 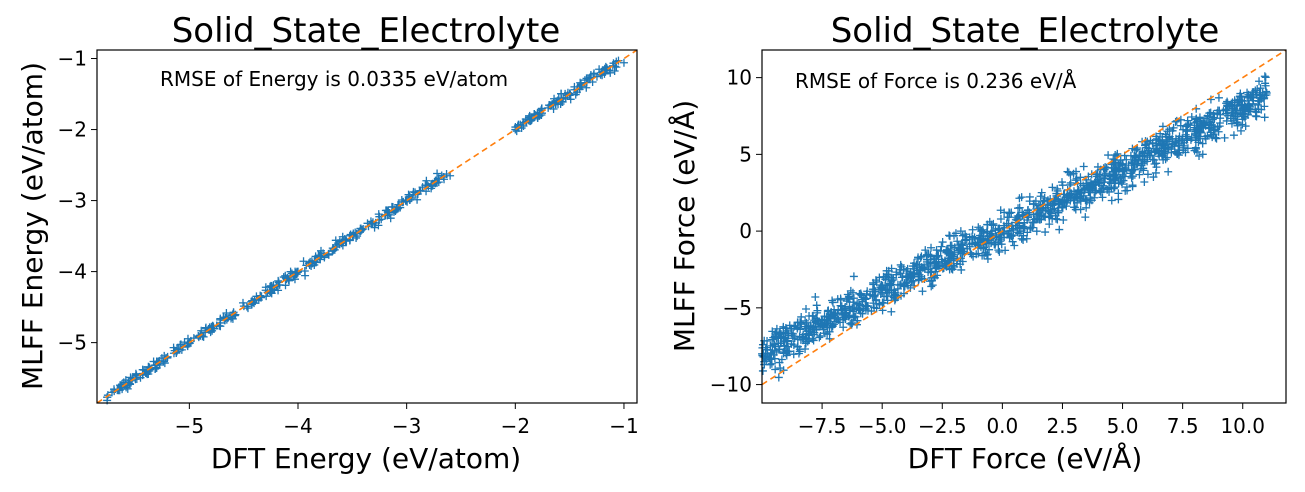 What do you see at coordinates (72, 201) in the screenshot?
I see `energy-y-tick-label: −3` at bounding box center [72, 201].